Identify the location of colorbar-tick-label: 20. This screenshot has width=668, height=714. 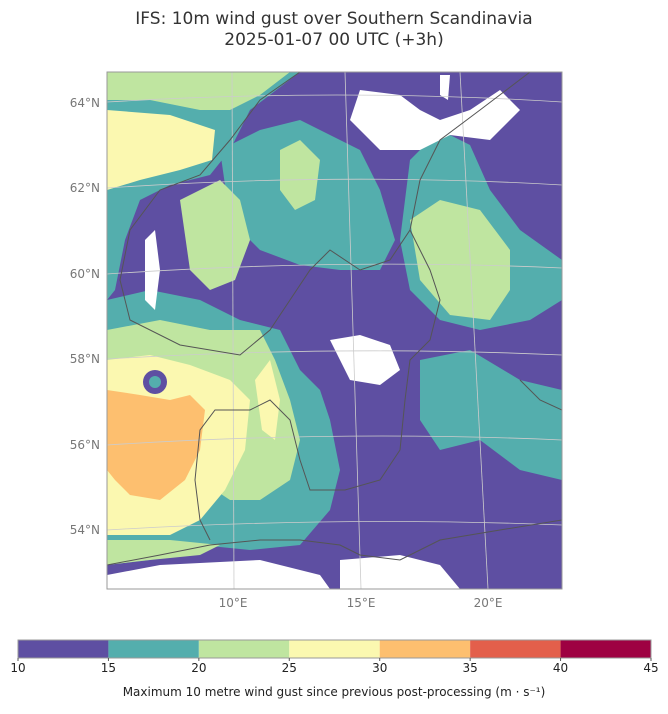
(198, 668).